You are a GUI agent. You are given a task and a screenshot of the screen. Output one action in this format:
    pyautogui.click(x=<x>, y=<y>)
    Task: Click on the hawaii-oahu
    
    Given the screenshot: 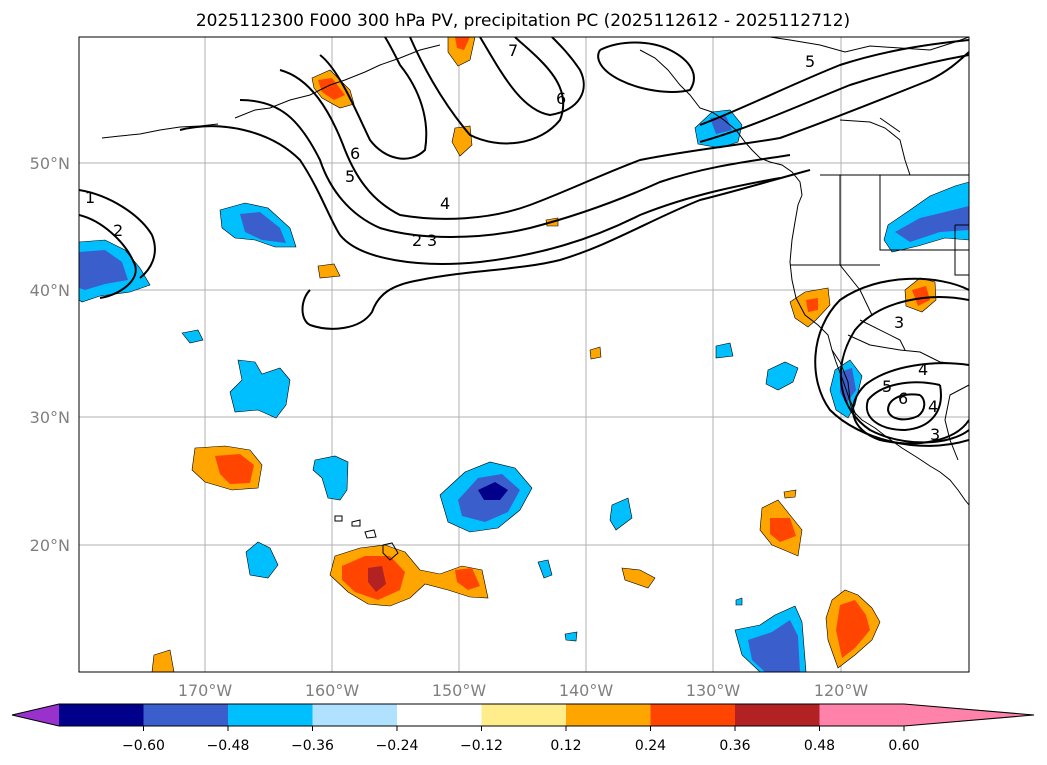 What is the action you would take?
    pyautogui.click(x=356, y=523)
    